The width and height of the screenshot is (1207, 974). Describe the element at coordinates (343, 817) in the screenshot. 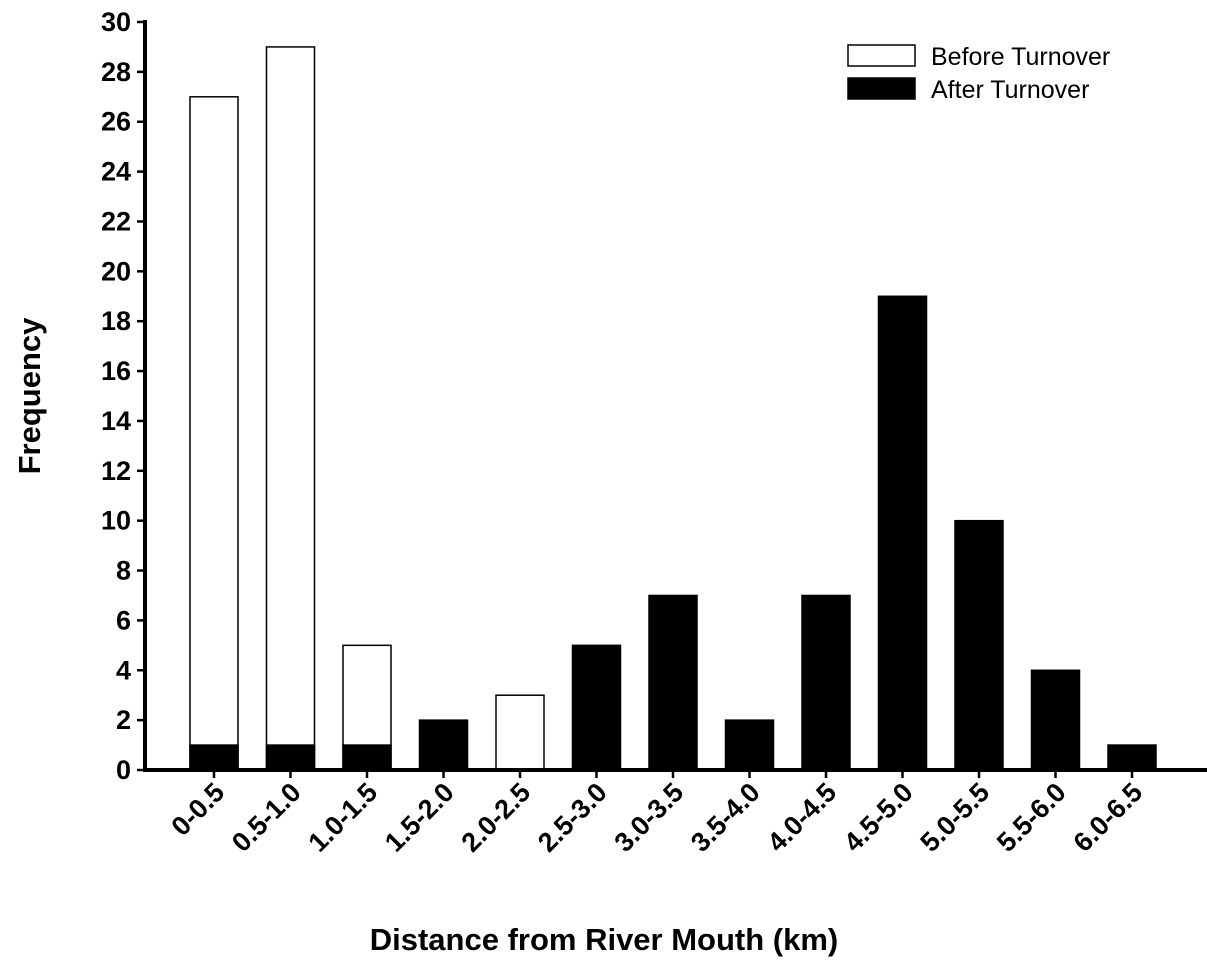

I see `x-tick-label: 1.0-1.5` at that location.